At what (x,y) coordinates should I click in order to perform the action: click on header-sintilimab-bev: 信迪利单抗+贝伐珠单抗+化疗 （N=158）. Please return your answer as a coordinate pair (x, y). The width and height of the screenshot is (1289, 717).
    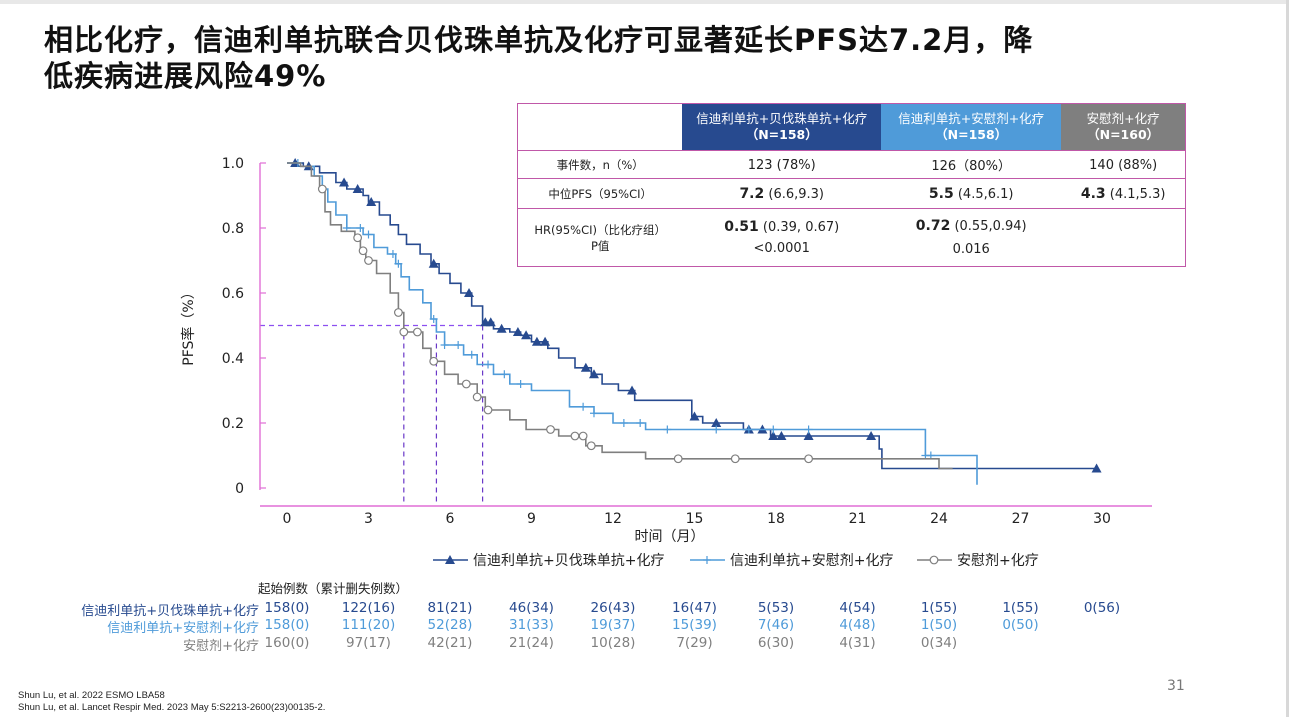
    Looking at the image, I should click on (782, 127).